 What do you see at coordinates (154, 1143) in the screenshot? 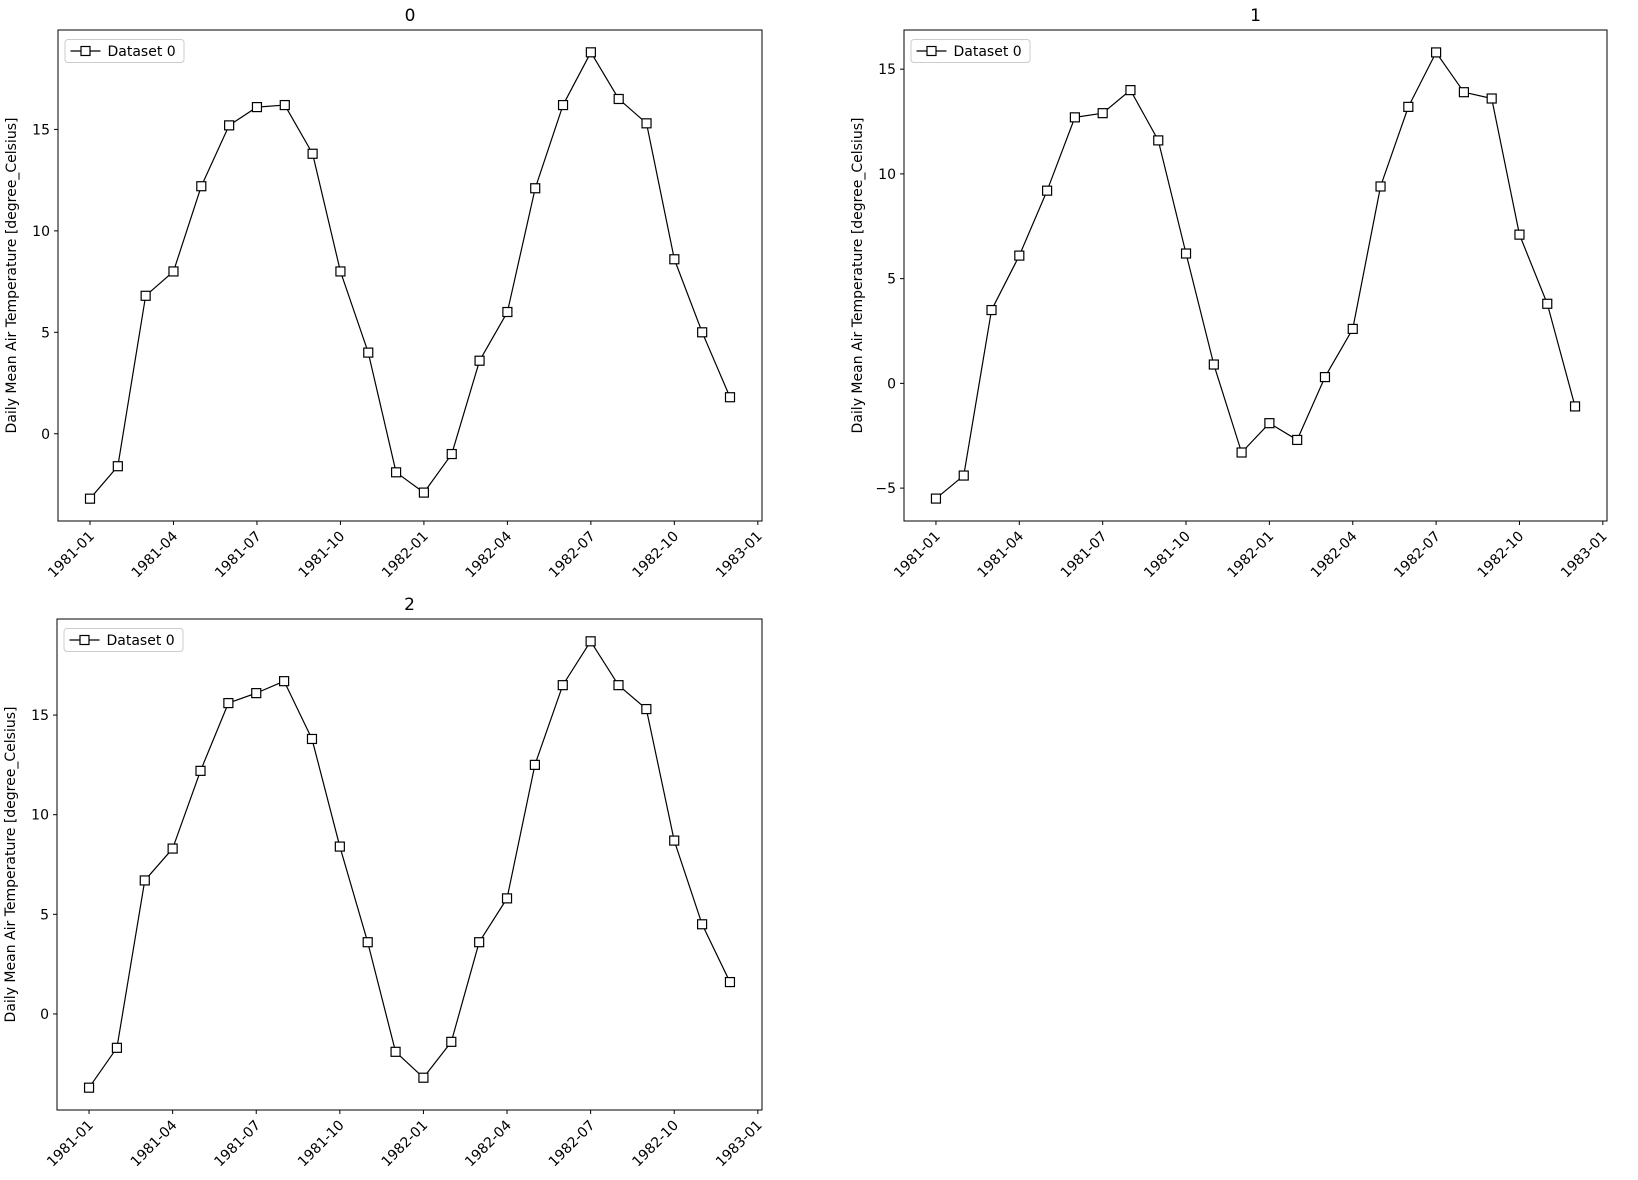
I see `x-tick-label: 1981-04` at bounding box center [154, 1143].